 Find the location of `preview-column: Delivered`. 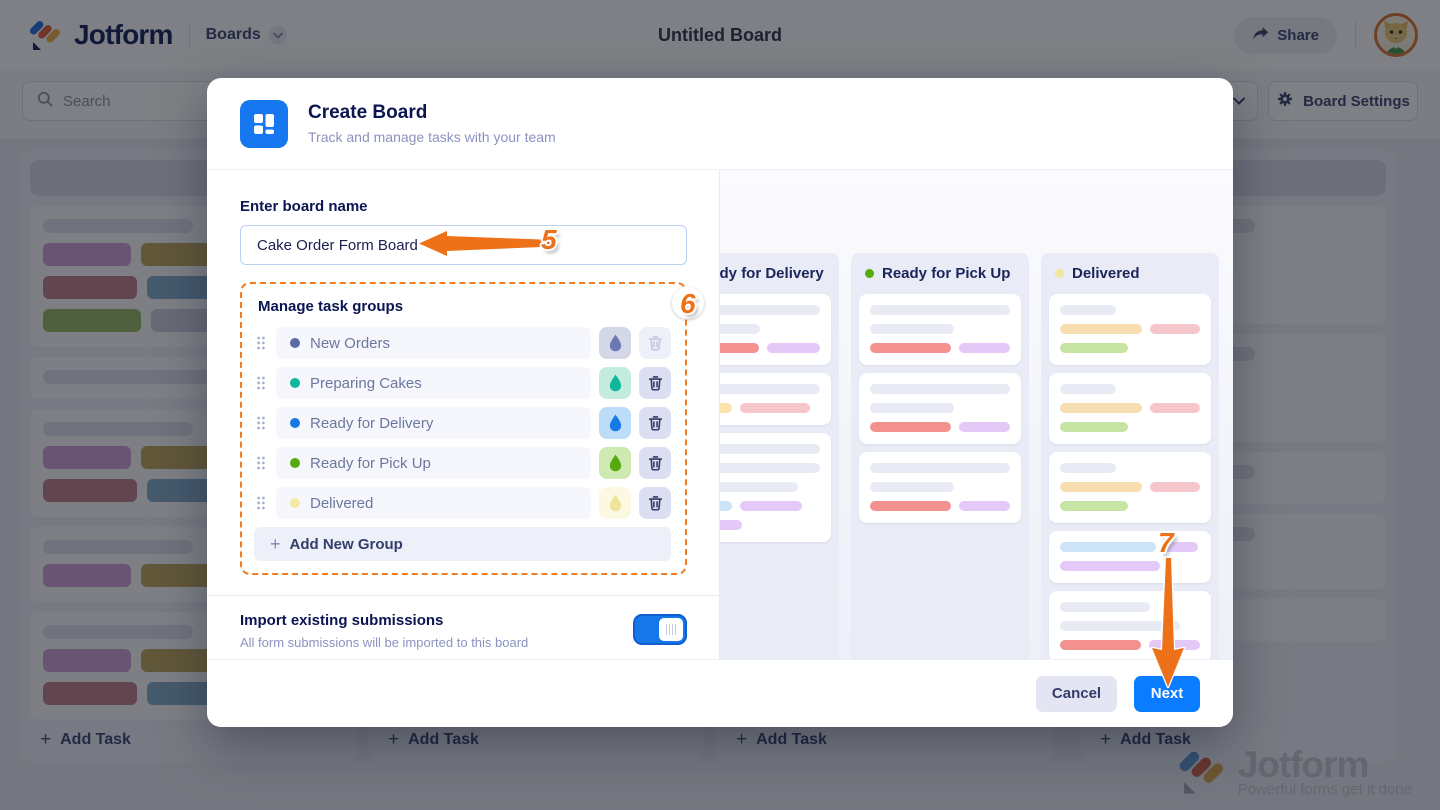

preview-column: Delivered is located at coordinates (1130, 456).